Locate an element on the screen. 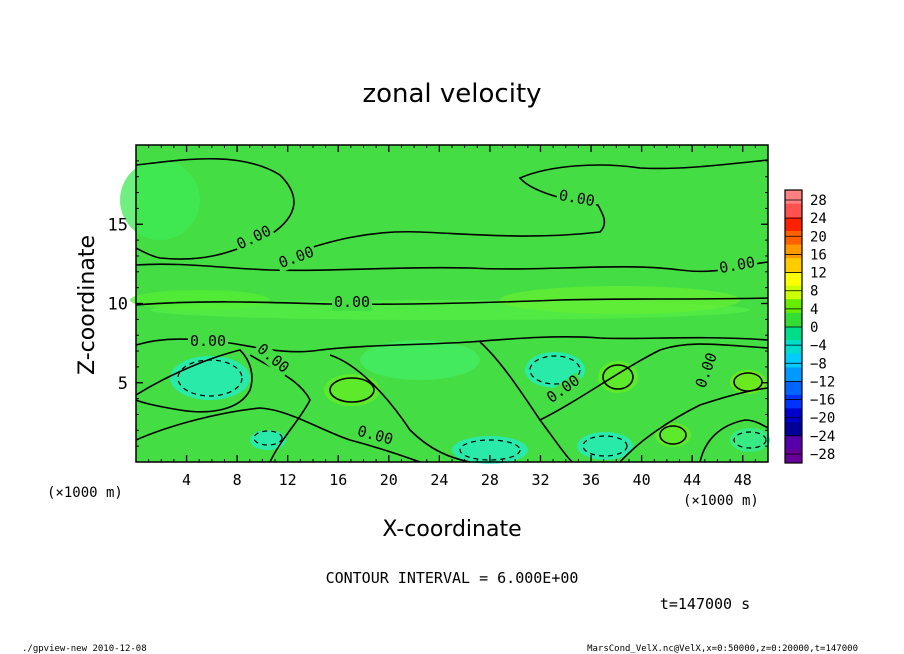 The image size is (904, 654). colorbar-label: −20 is located at coordinates (822, 419).